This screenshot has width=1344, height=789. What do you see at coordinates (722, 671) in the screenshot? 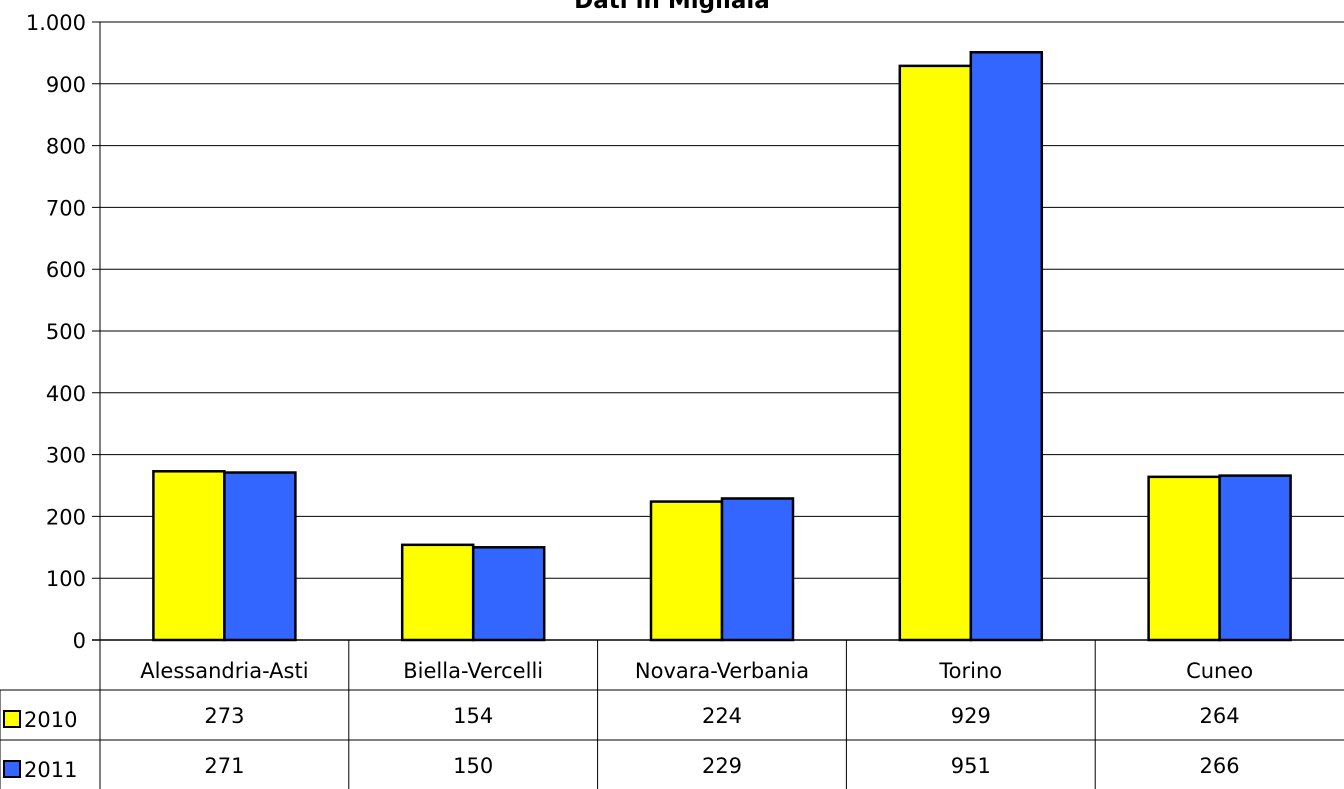
I see `category-label: Novara-Verbania` at bounding box center [722, 671].